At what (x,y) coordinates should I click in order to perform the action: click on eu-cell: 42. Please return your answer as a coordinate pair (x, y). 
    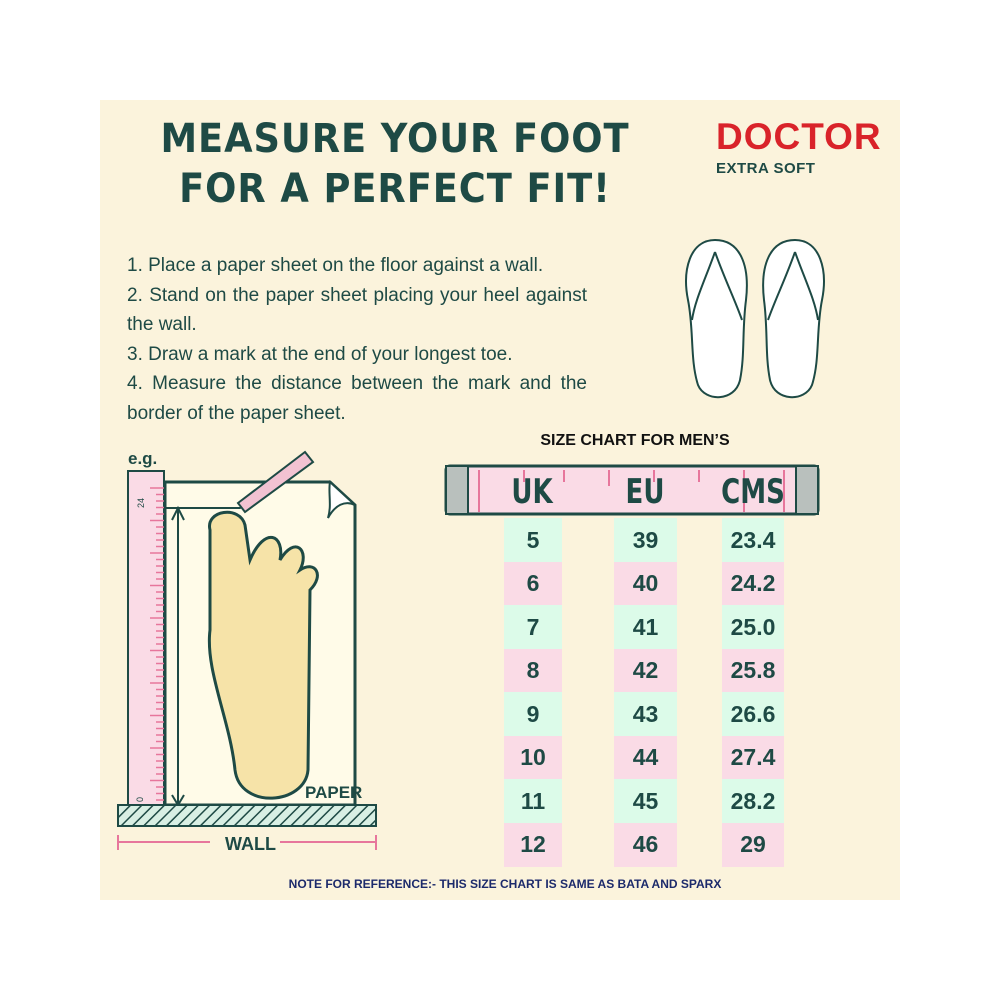
    Looking at the image, I should click on (645, 670).